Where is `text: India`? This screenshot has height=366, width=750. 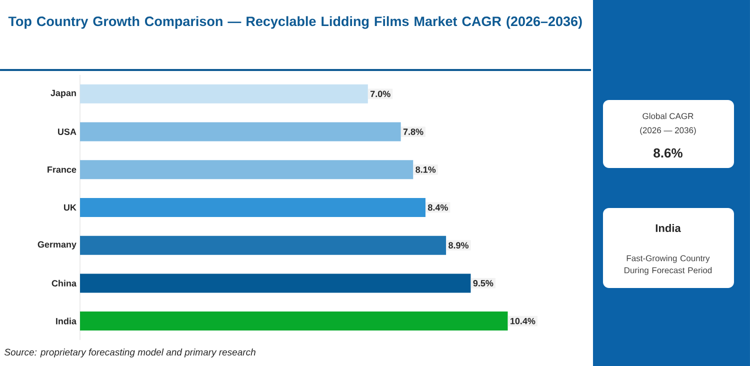 text: India is located at coordinates (668, 228).